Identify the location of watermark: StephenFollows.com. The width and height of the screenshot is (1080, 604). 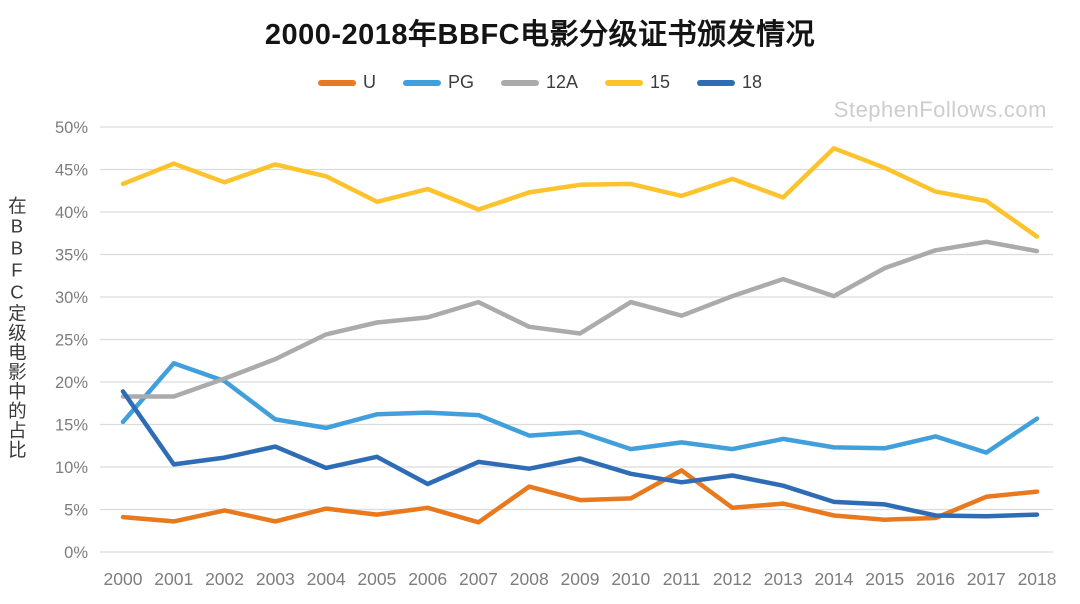
(940, 109).